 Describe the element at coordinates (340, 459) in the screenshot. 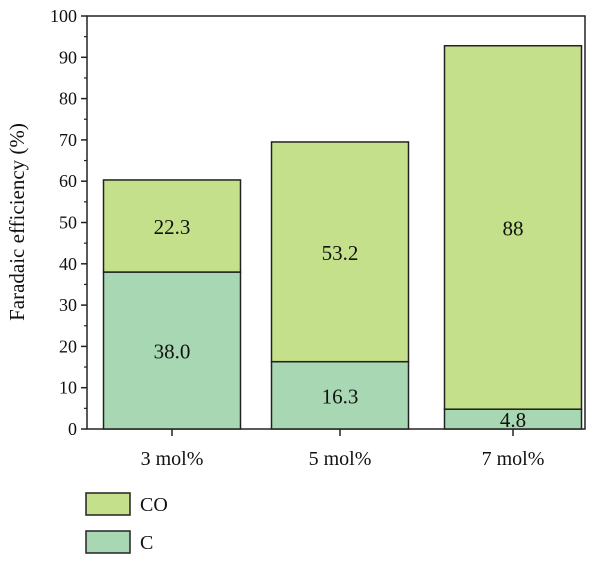

I see `x-tick-label: 5 mol%` at that location.